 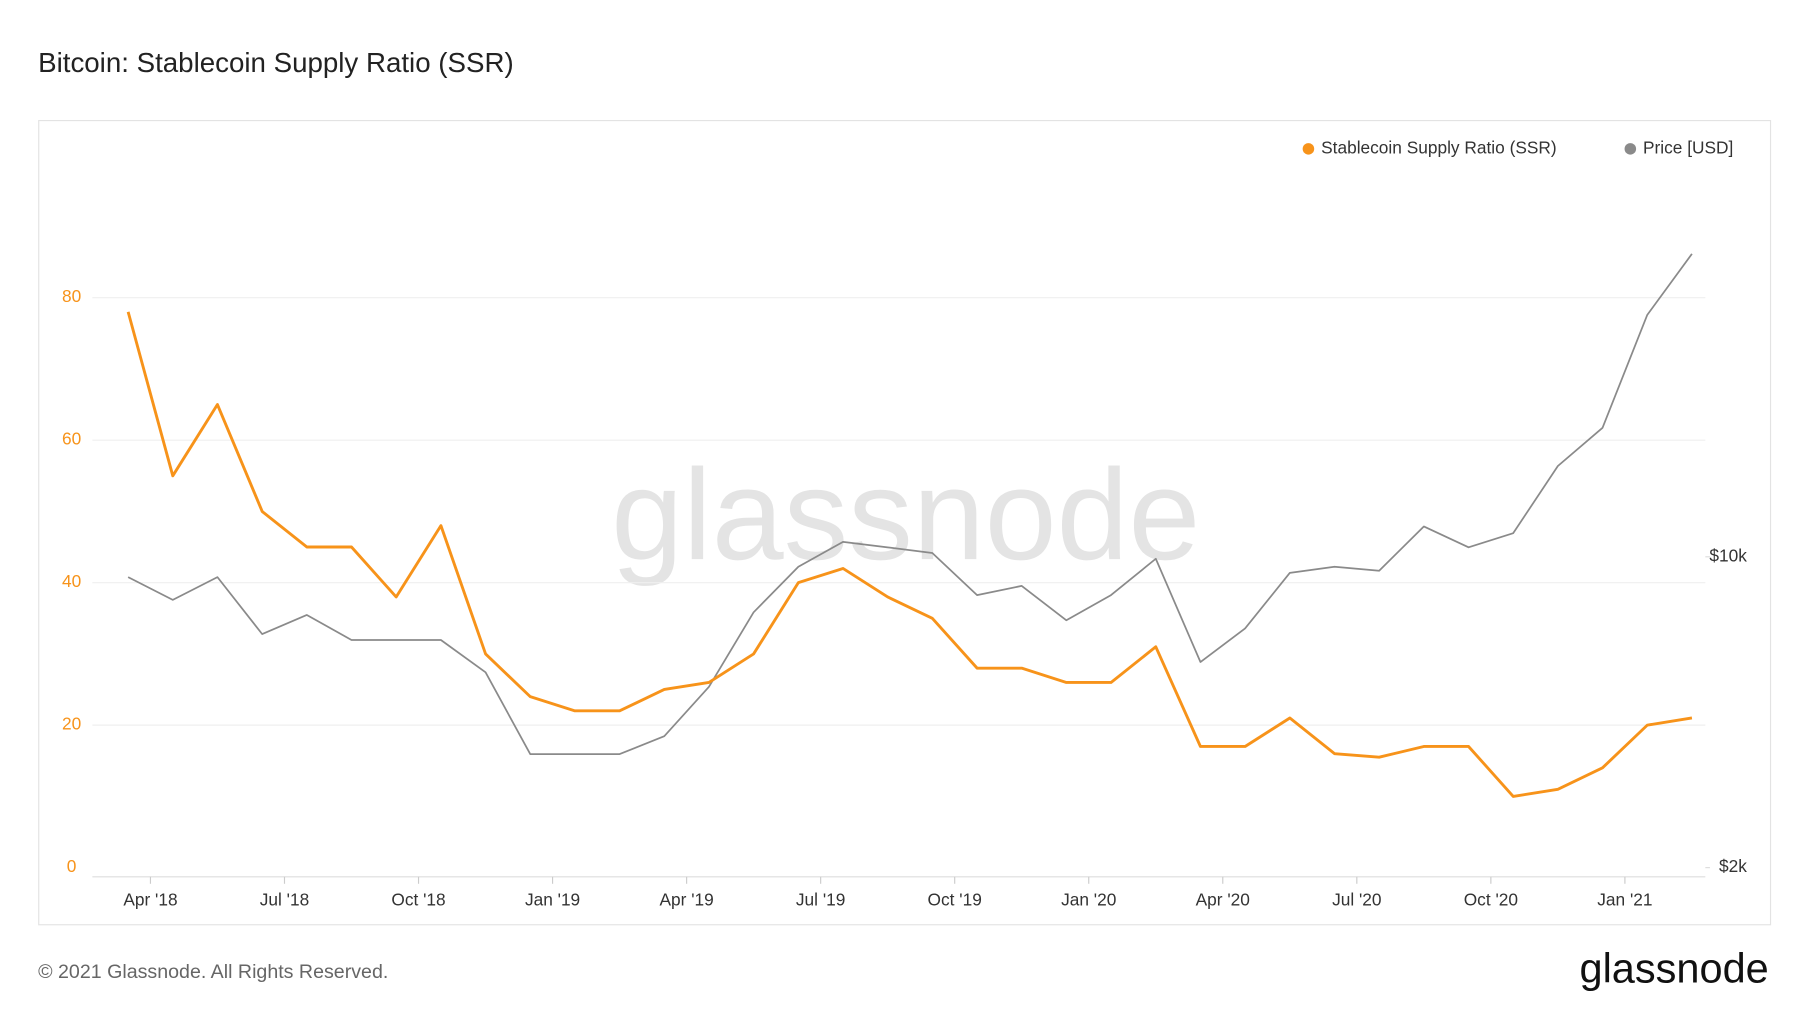 I want to click on y-tick-label: 0, so click(x=72, y=866).